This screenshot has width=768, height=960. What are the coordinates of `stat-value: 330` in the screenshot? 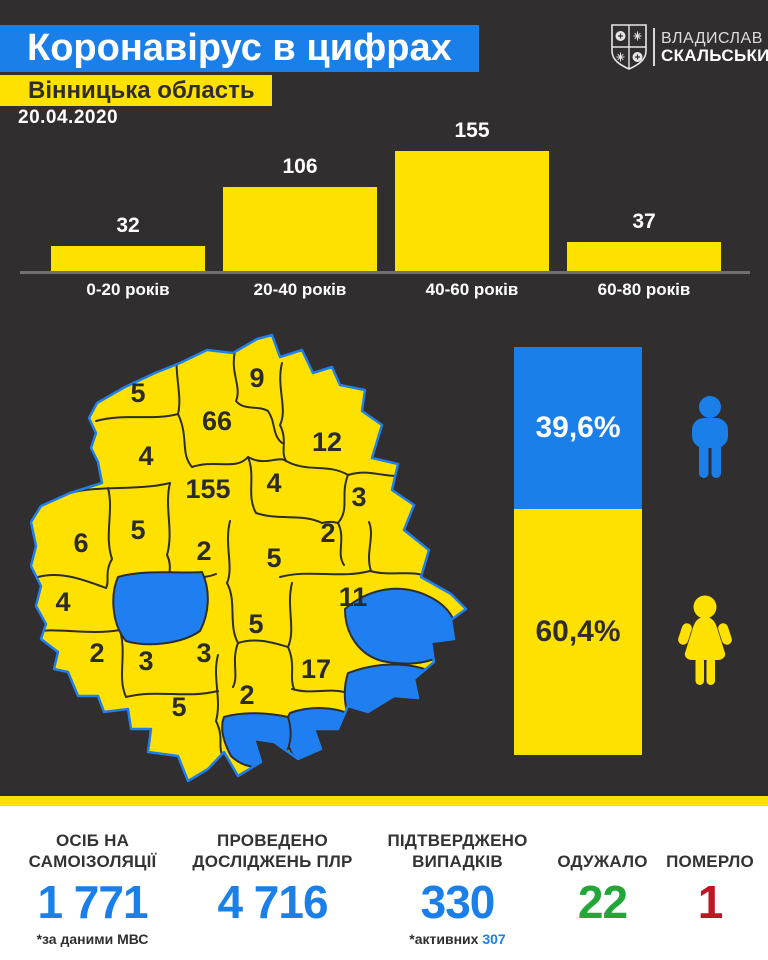 It's located at (458, 902).